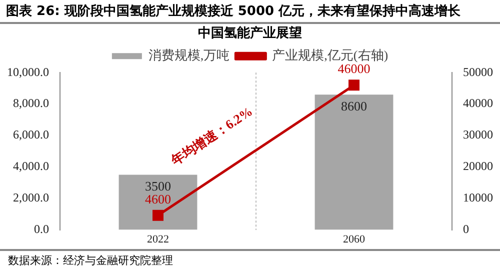 The height and width of the screenshot is (277, 500). I want to click on y-tick-label: 6,000.0, so click(31, 135).